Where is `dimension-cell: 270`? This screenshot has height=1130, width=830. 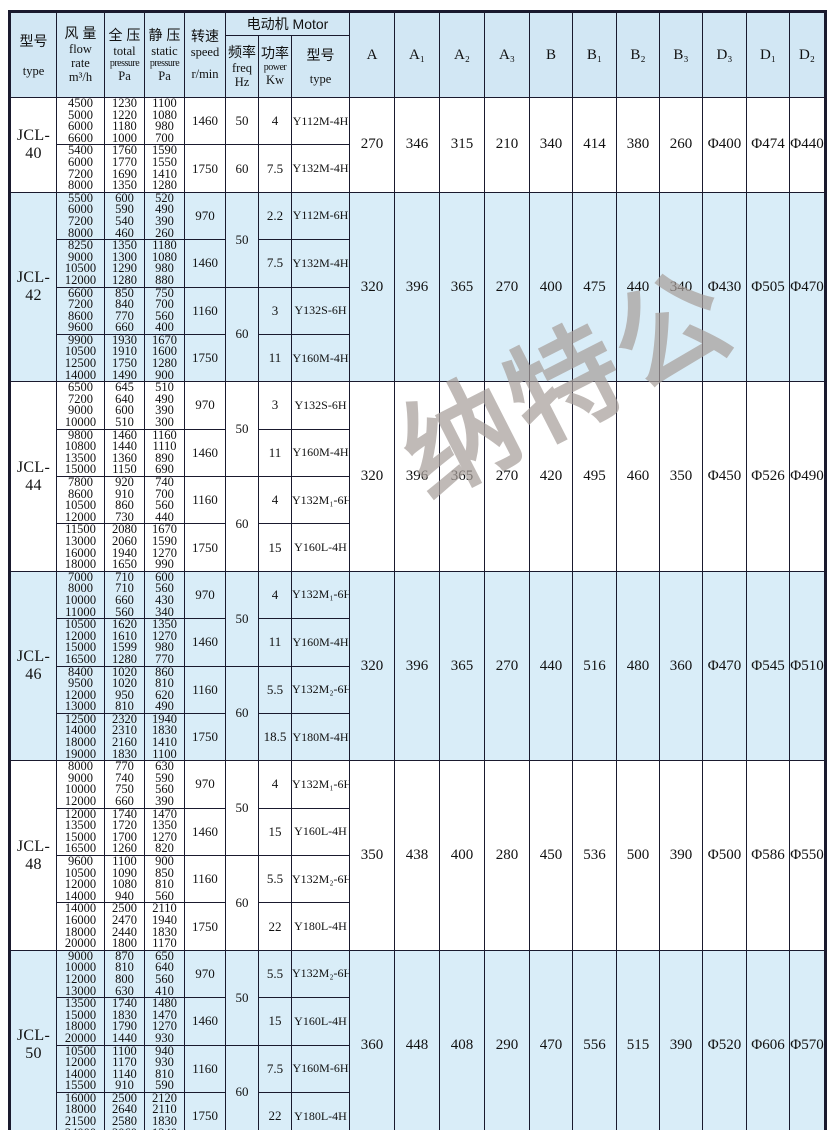
dimension-cell: 270 is located at coordinates (507, 476).